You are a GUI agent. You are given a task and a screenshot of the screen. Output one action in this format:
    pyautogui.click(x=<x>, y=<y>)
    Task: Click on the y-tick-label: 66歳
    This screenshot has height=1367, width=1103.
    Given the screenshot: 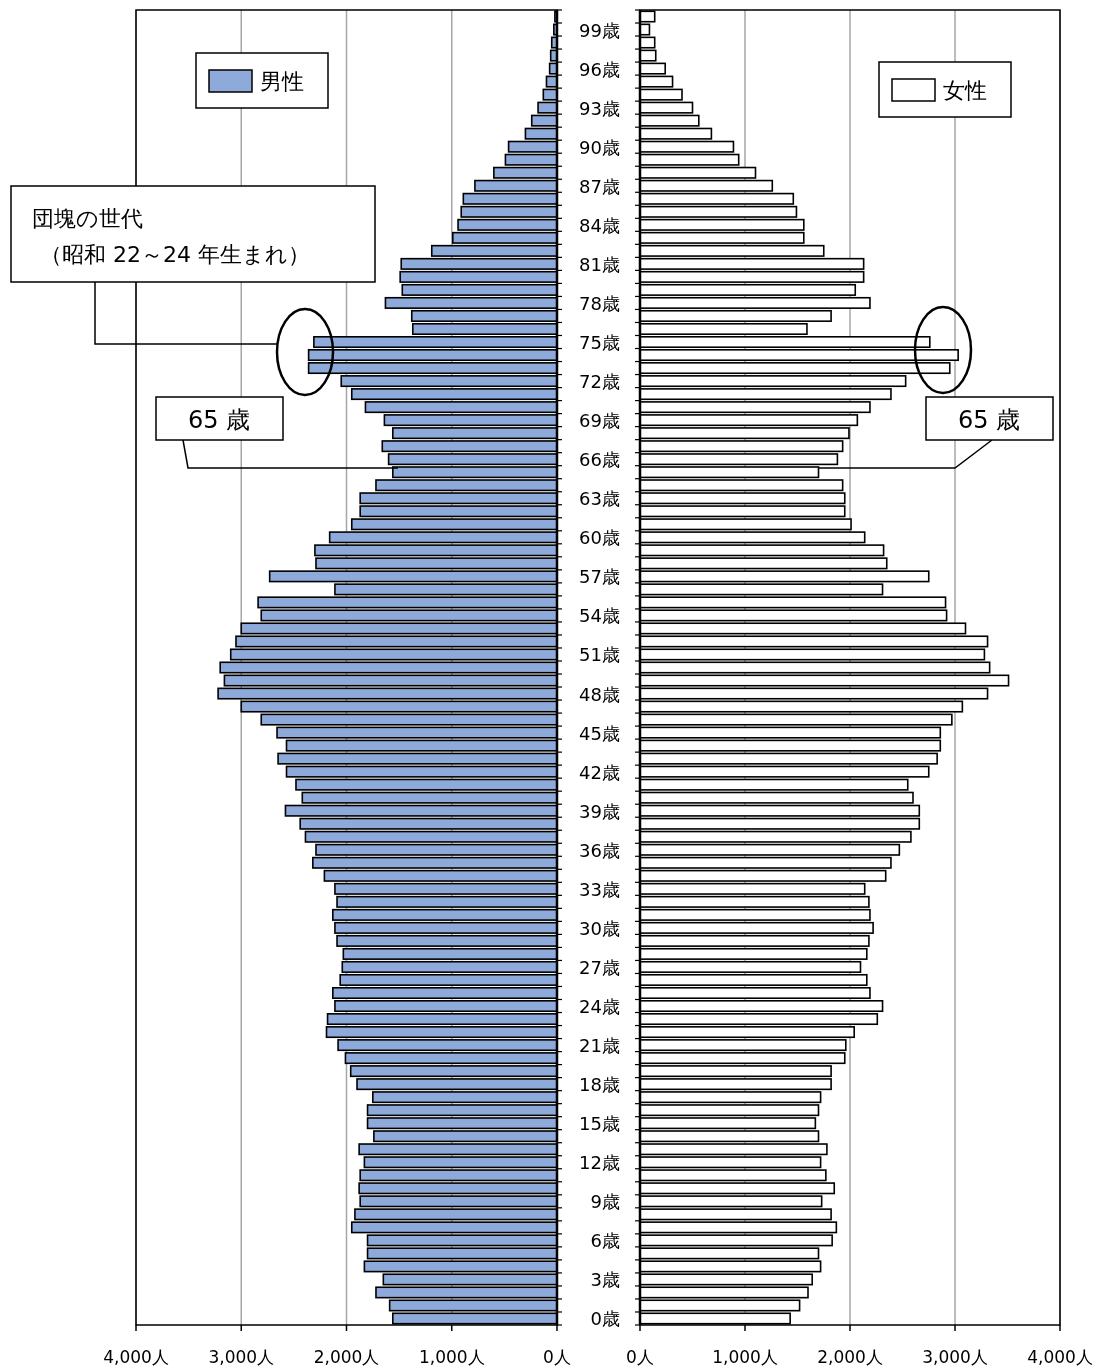 What is the action you would take?
    pyautogui.click(x=599, y=460)
    